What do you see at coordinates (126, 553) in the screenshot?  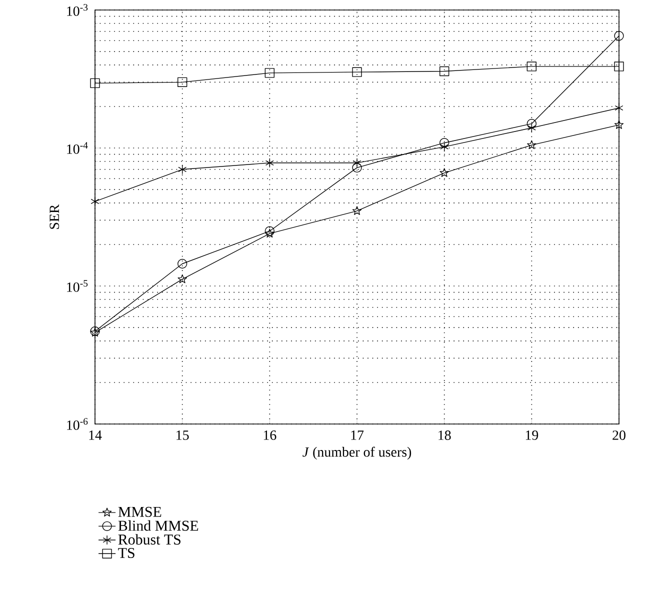 I see `legend-label: TS` at bounding box center [126, 553].